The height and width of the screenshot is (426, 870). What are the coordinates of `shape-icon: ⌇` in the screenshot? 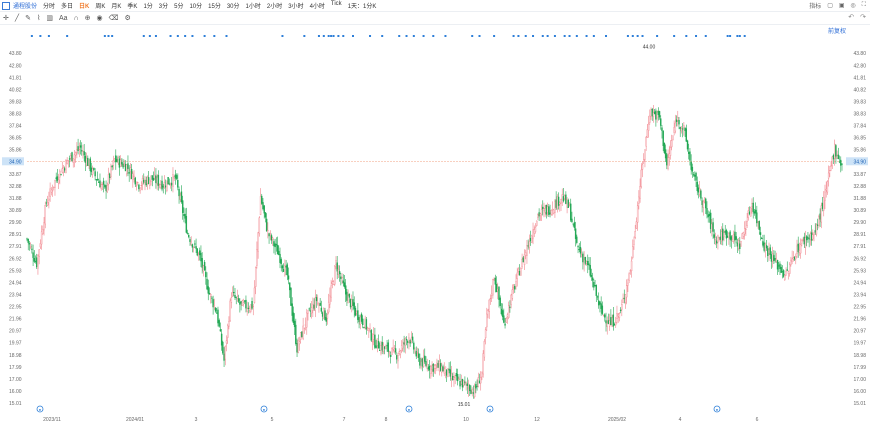 It's located at (38, 18).